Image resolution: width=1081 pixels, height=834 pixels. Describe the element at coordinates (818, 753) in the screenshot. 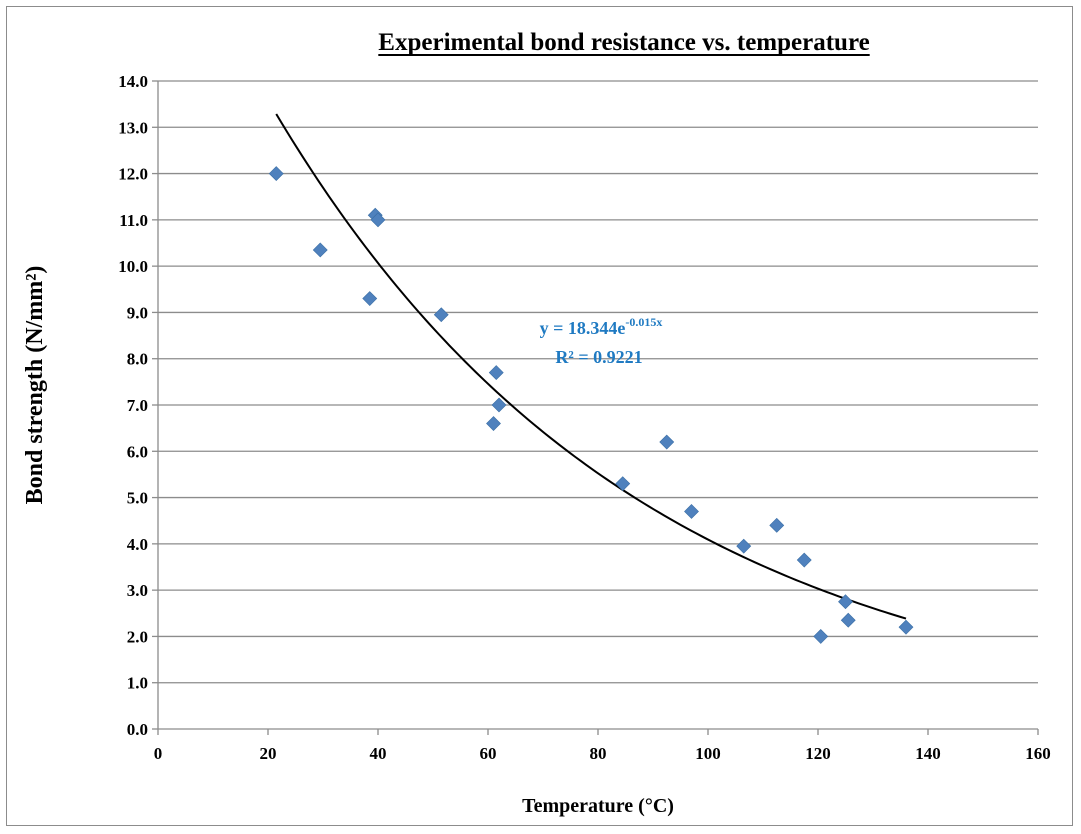

I see `x-tick-label: 120` at that location.